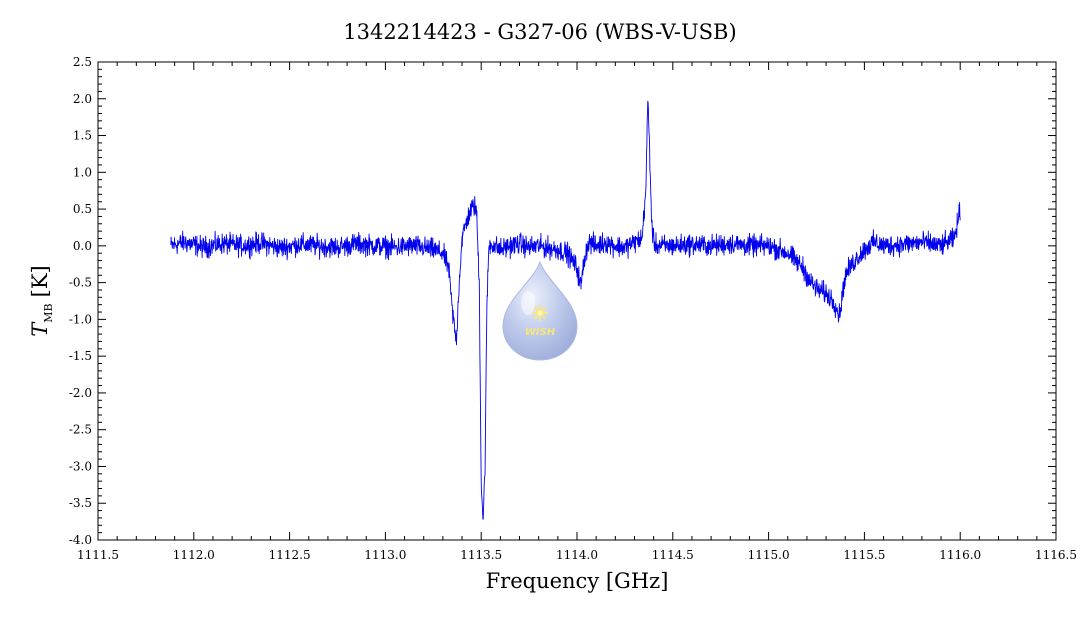 Image resolution: width=1080 pixels, height=618 pixels. What do you see at coordinates (40, 329) in the screenshot?
I see `y-axis-title-main: T` at bounding box center [40, 329].